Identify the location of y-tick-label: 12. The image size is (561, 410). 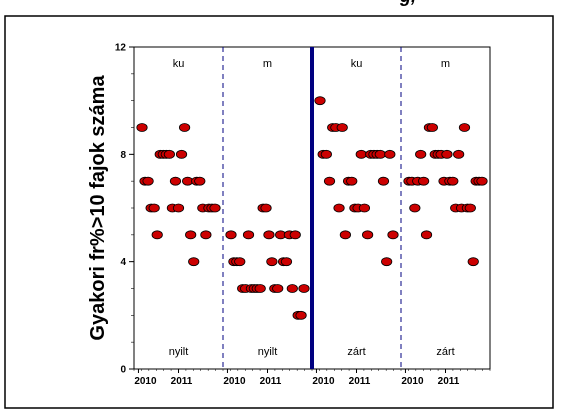
(121, 48).